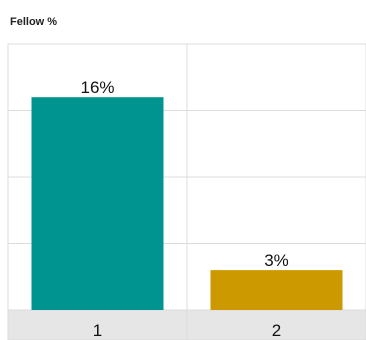 This screenshot has width=366, height=340. Describe the element at coordinates (34, 22) in the screenshot. I see `chart-title: Fellow %` at that location.